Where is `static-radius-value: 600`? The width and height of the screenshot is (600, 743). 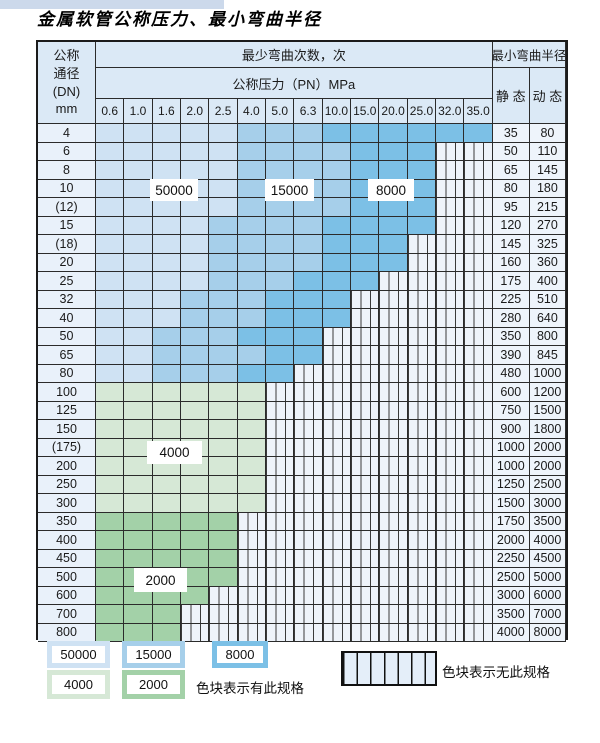
static-radius-value: 600 is located at coordinates (511, 392).